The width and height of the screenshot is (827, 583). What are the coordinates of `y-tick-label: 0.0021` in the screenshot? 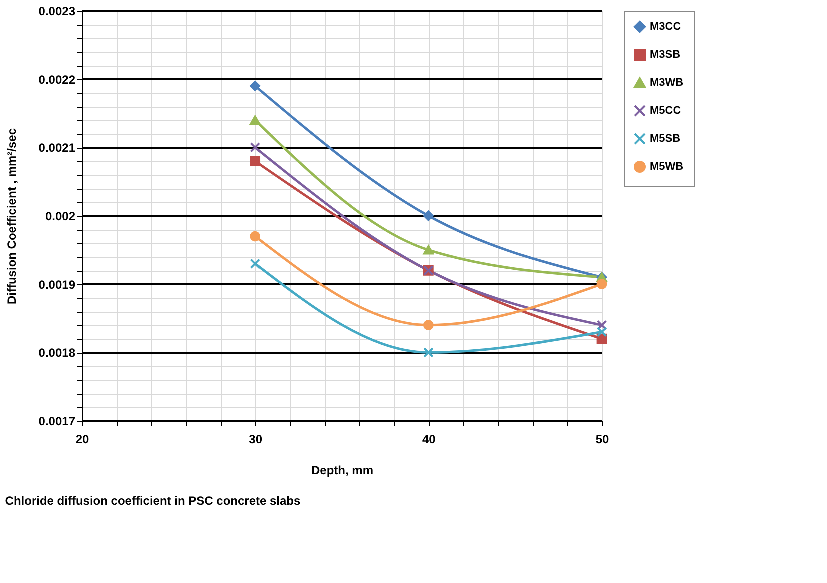 It's located at (57, 148).